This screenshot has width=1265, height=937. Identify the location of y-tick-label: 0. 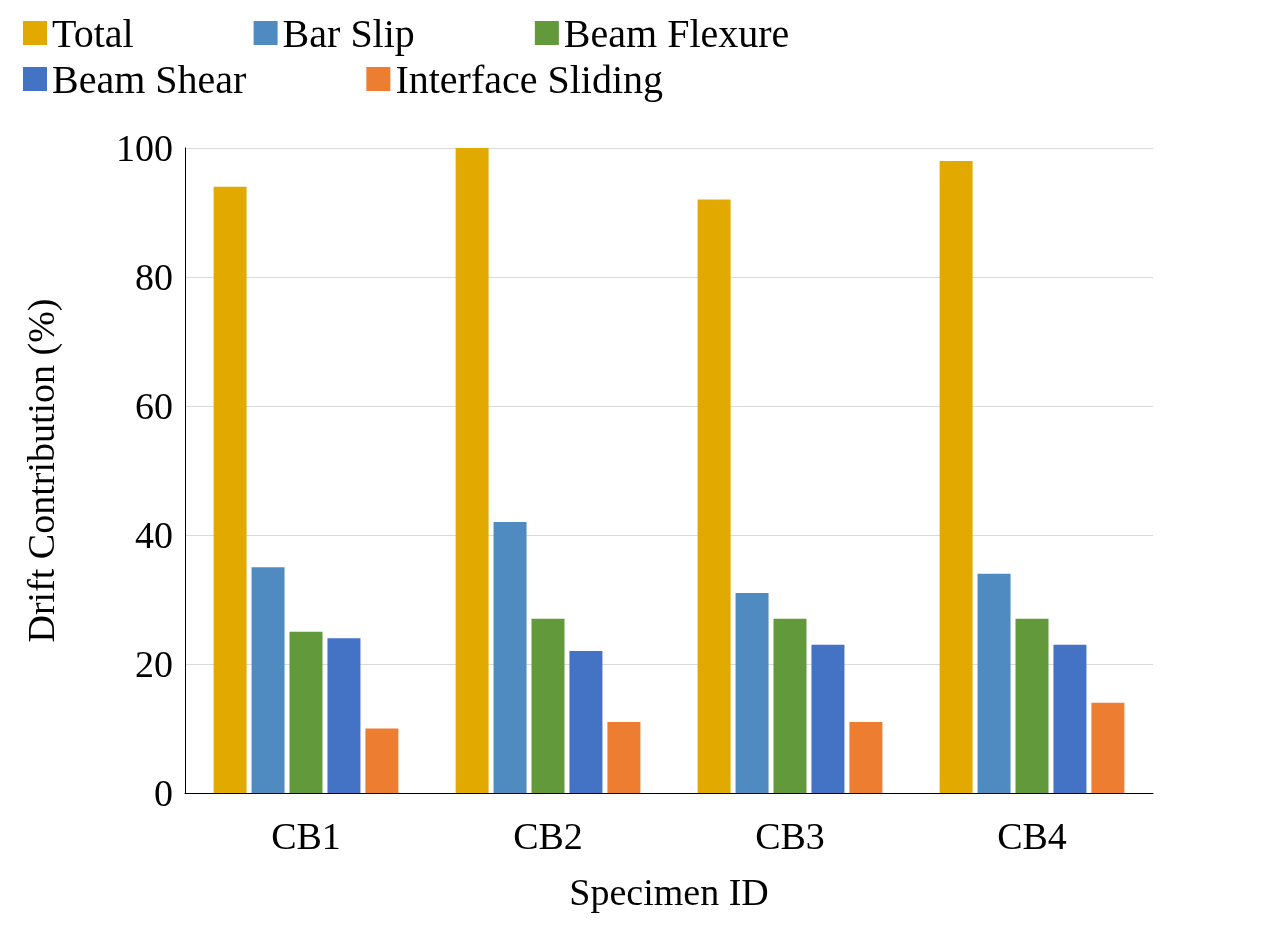
(163, 793).